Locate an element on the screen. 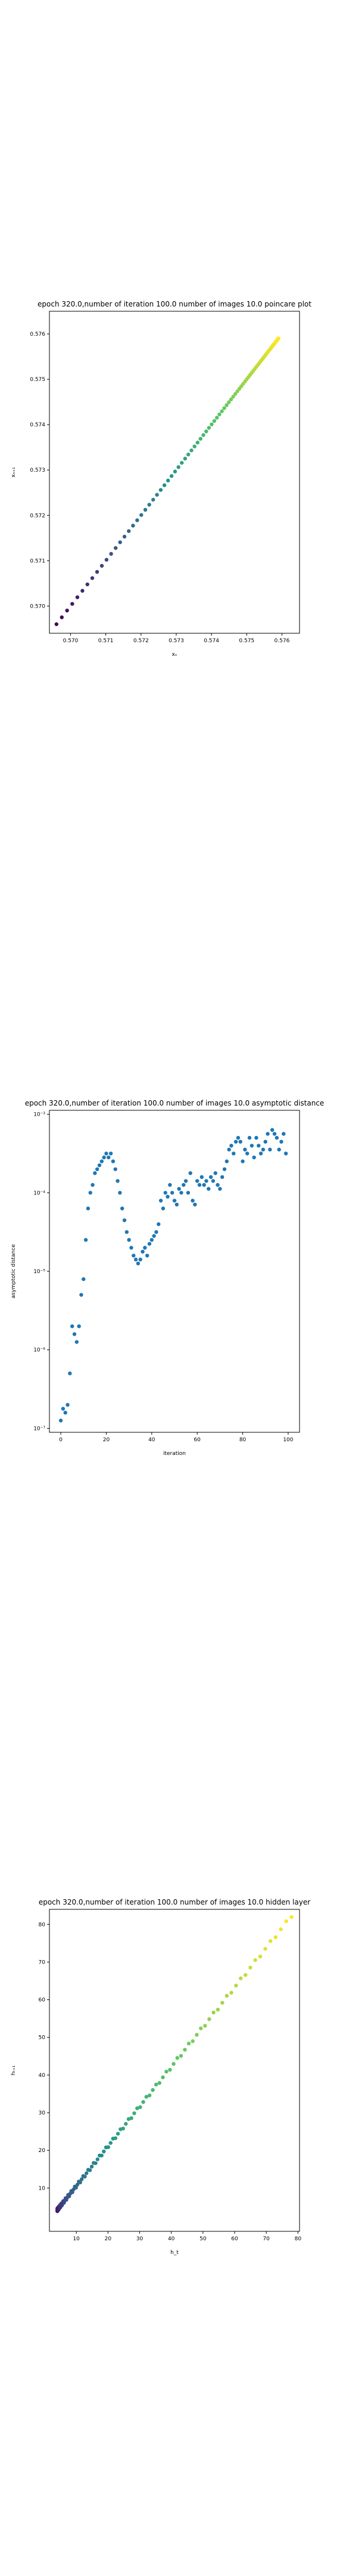 This screenshot has height=2576, width=343. y-tick-label: 0.575 is located at coordinates (38, 380).